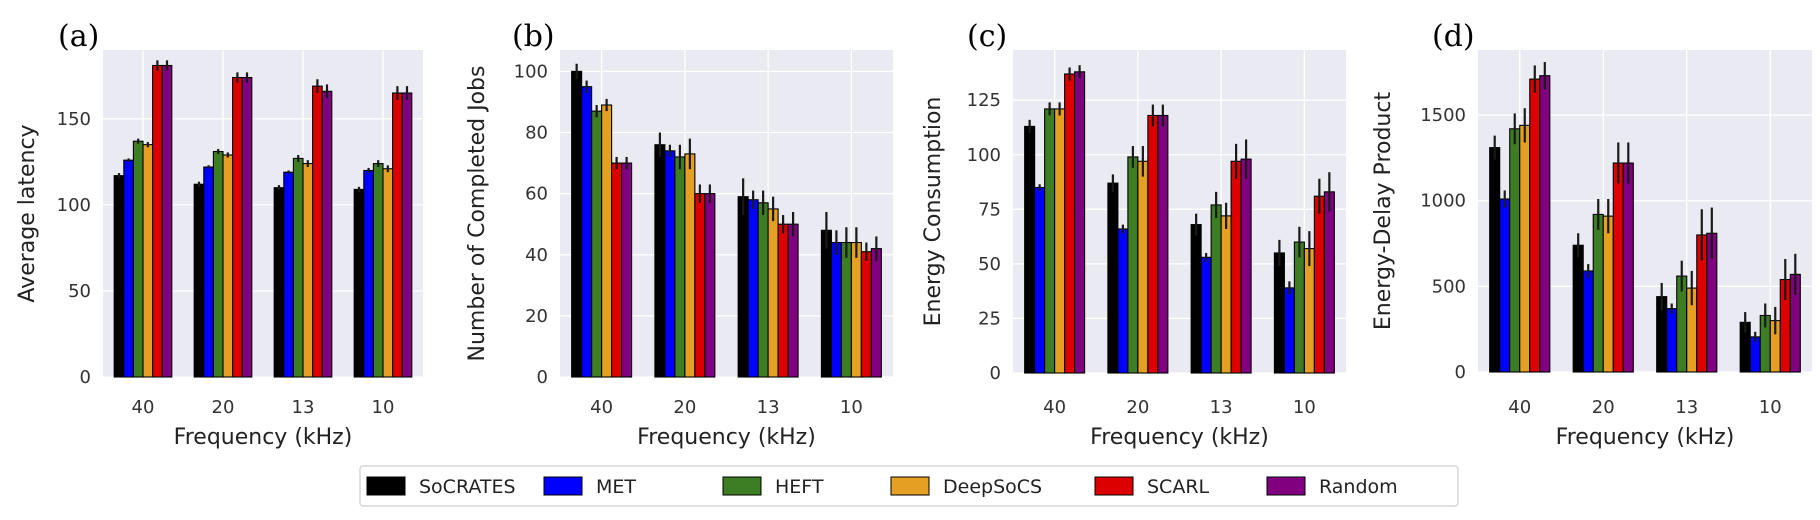 The image size is (1820, 520). Describe the element at coordinates (933, 212) in the screenshot. I see `y-axis-label: Energy Consumption` at that location.